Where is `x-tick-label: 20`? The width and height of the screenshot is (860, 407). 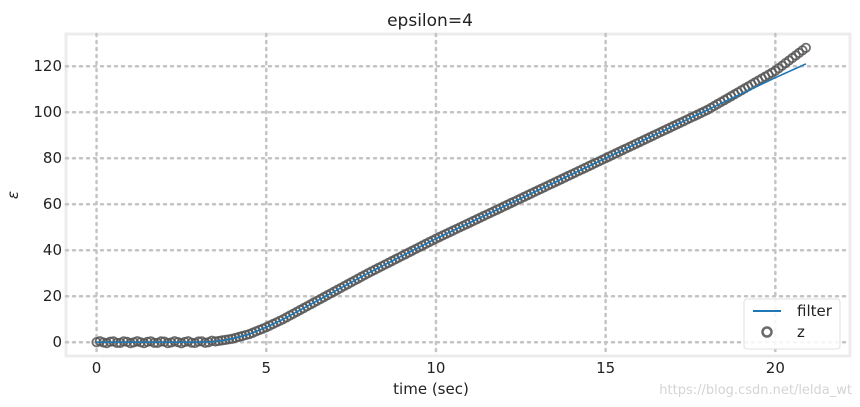
x-tick-label: 20 is located at coordinates (775, 368).